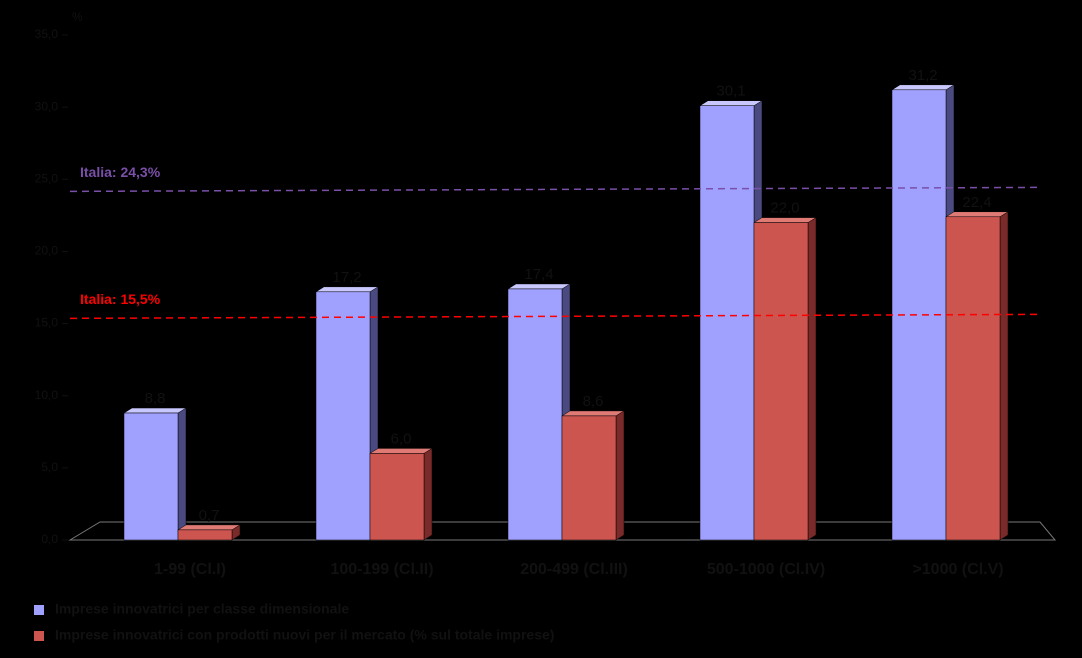 This screenshot has height=658, width=1082. Describe the element at coordinates (120, 172) in the screenshot. I see `reference-label: Italia: 24,3%` at that location.